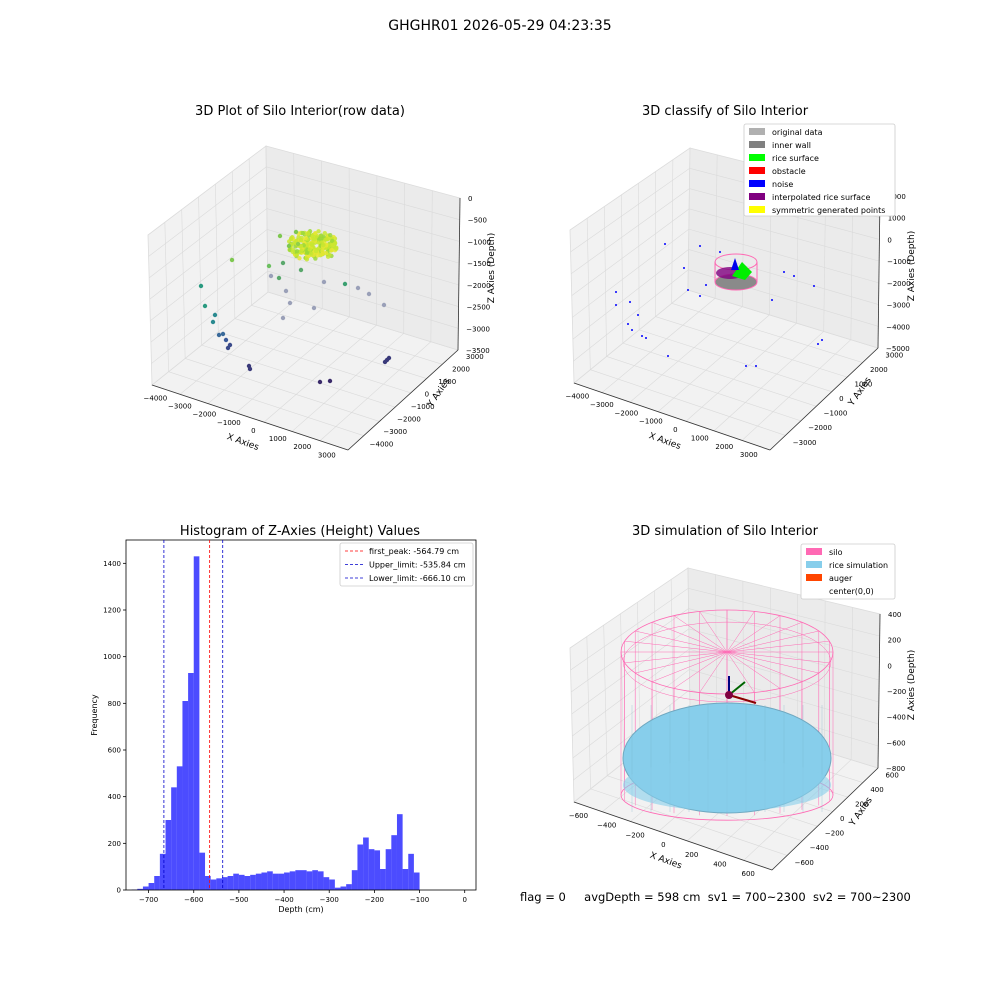 The width and height of the screenshot is (1000, 1000). I want to click on y-tick-label: 600, so click(891, 775).